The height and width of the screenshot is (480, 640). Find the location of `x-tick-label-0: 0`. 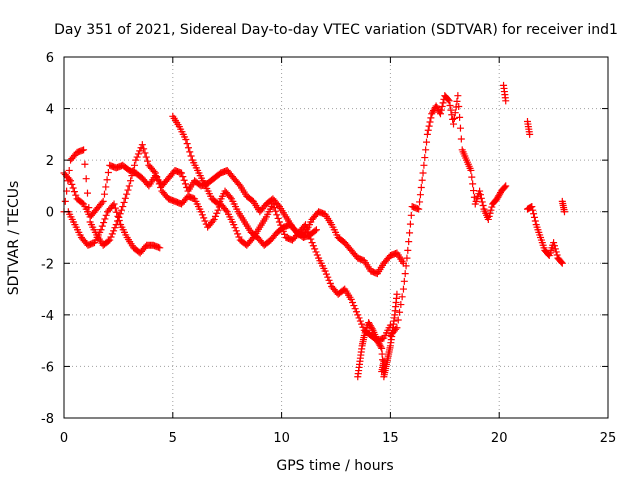

x-tick-label-0: 0 is located at coordinates (64, 438).